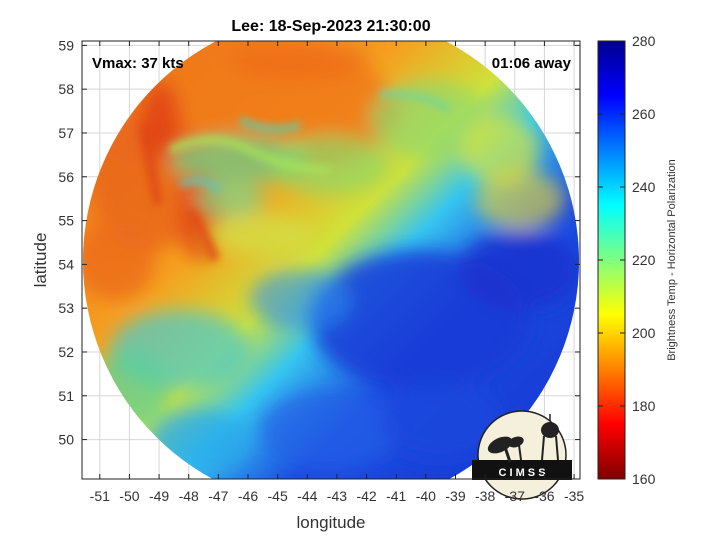 The width and height of the screenshot is (720, 540). Describe the element at coordinates (66, 352) in the screenshot. I see `y-tick-label: 52` at that location.